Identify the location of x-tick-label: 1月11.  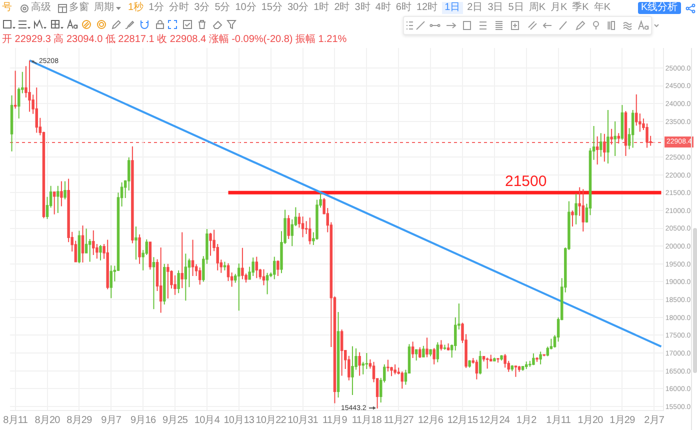
(559, 420).